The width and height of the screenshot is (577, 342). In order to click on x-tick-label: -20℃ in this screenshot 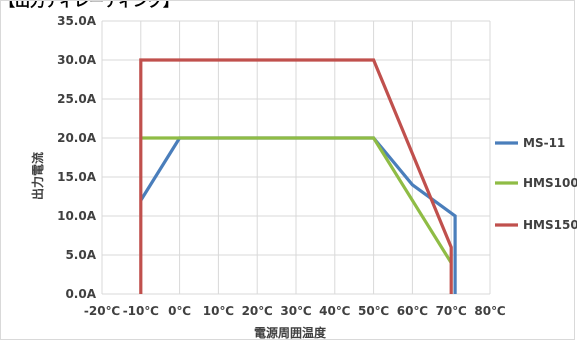, I will do `click(102, 311)`.